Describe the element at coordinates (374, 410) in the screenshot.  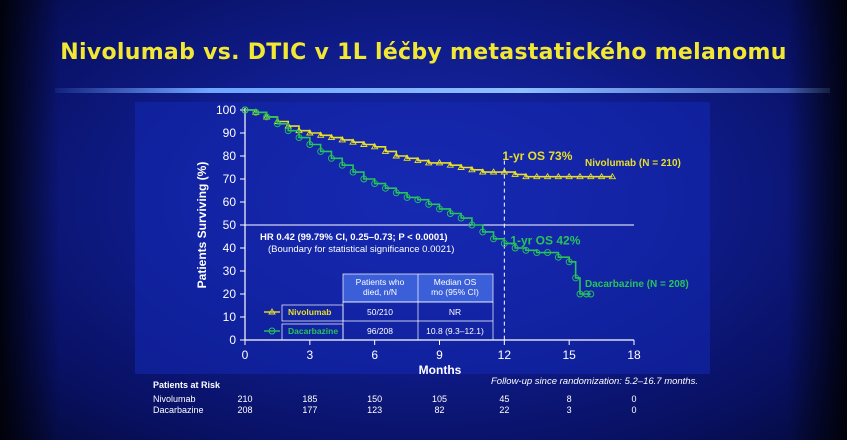
I see `at-risk-value: 123` at that location.